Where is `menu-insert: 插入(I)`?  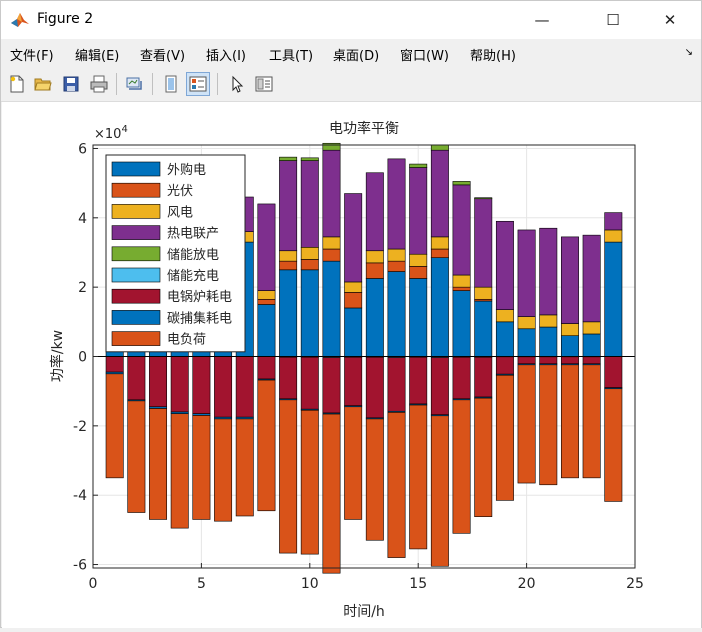 menu-insert: 插入(I) is located at coordinates (226, 56).